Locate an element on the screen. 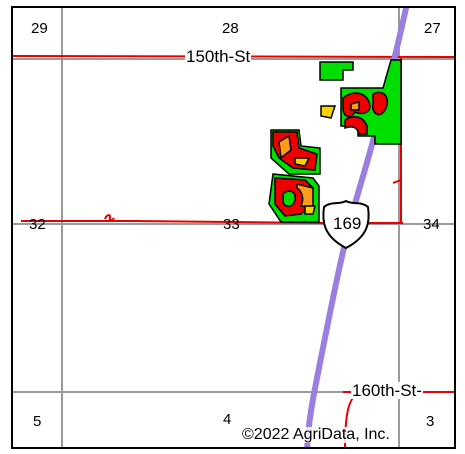 The width and height of the screenshot is (465, 454). section-29-label: 29 is located at coordinates (39, 28).